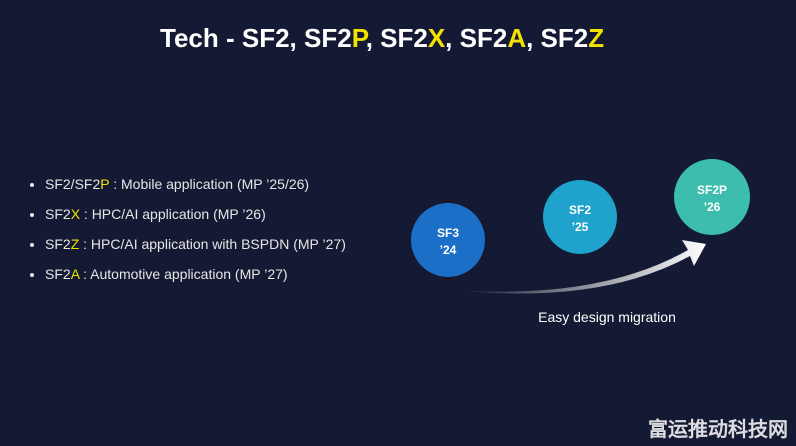  What do you see at coordinates (712, 190) in the screenshot?
I see `node-label: SF2P` at bounding box center [712, 190].